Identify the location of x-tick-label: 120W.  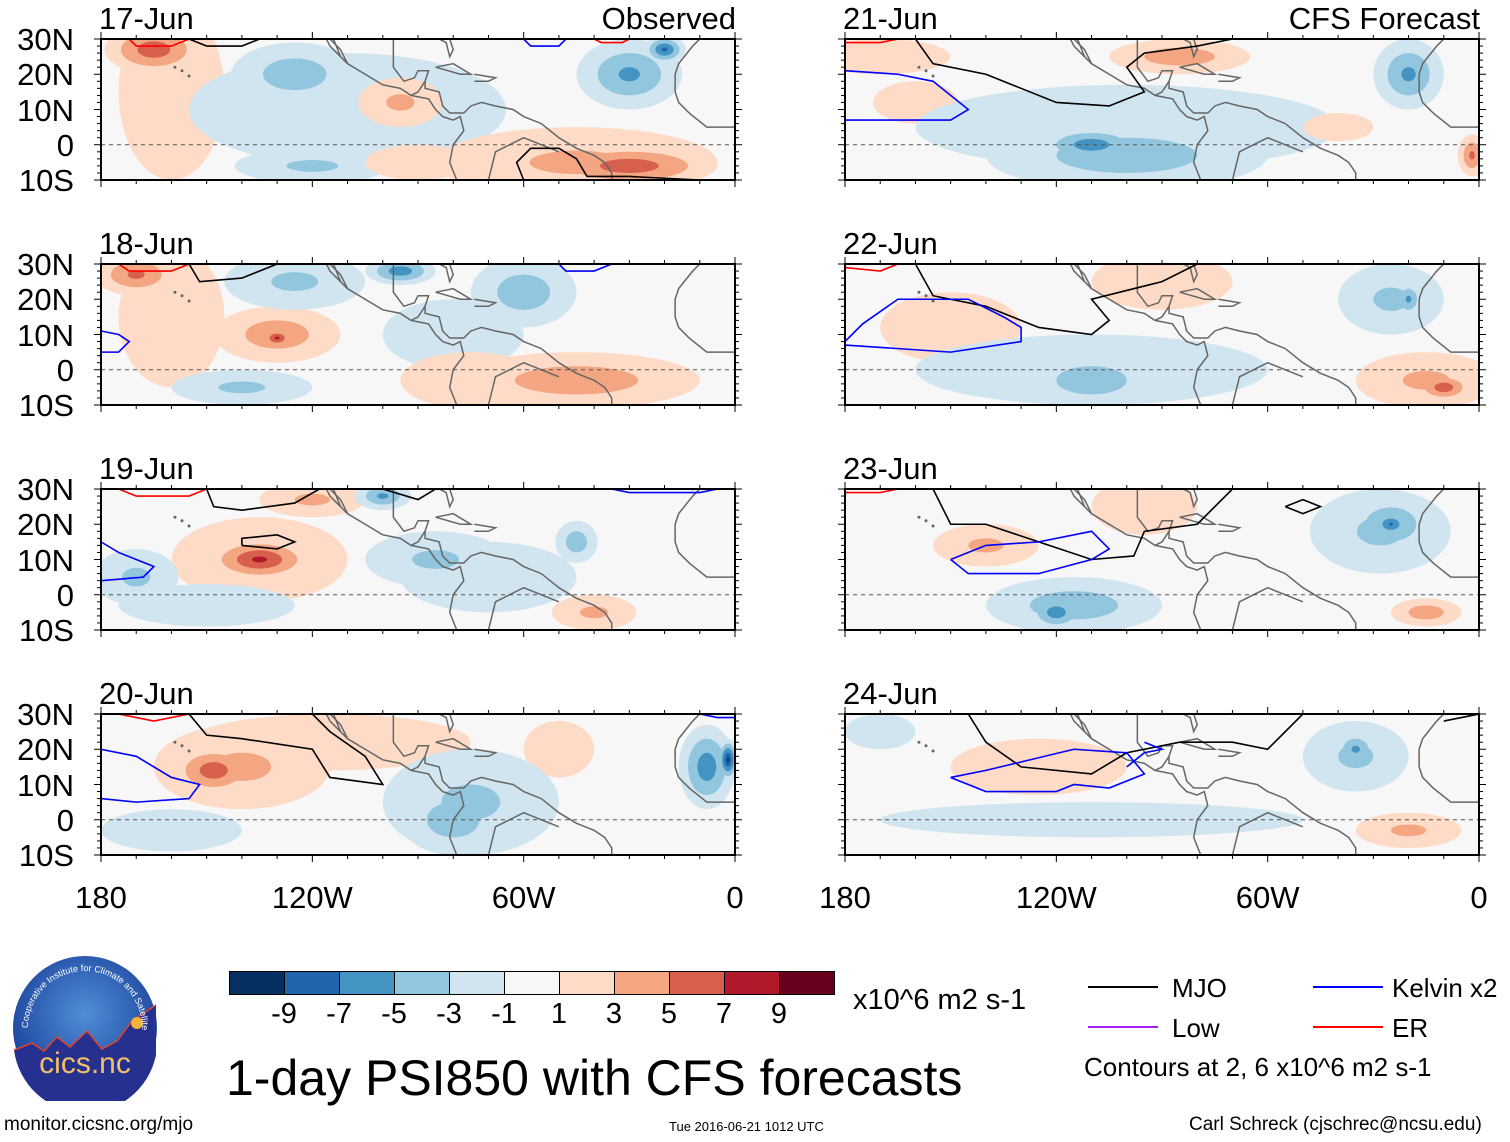
(312, 897).